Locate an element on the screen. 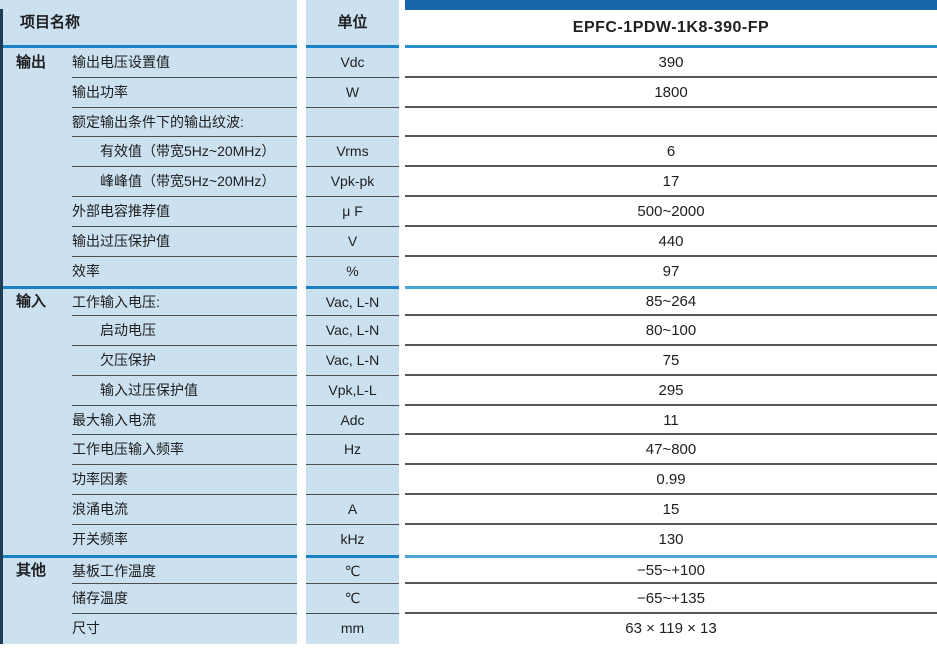 The width and height of the screenshot is (937, 650). spec-row-value: 1800 is located at coordinates (671, 93).